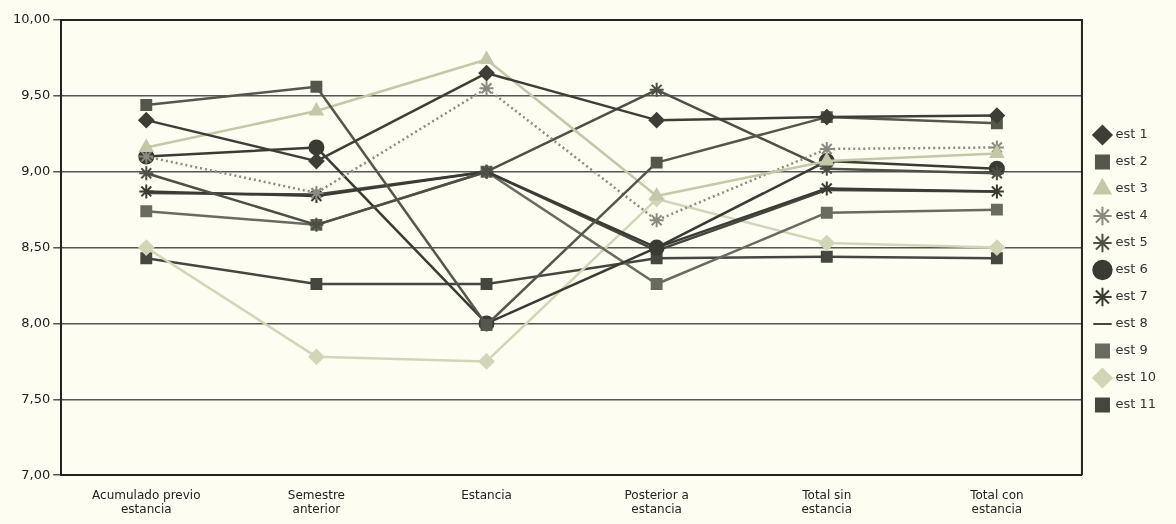 Image resolution: width=1176 pixels, height=524 pixels. I want to click on y-tick-label: 7,50, so click(36, 398).